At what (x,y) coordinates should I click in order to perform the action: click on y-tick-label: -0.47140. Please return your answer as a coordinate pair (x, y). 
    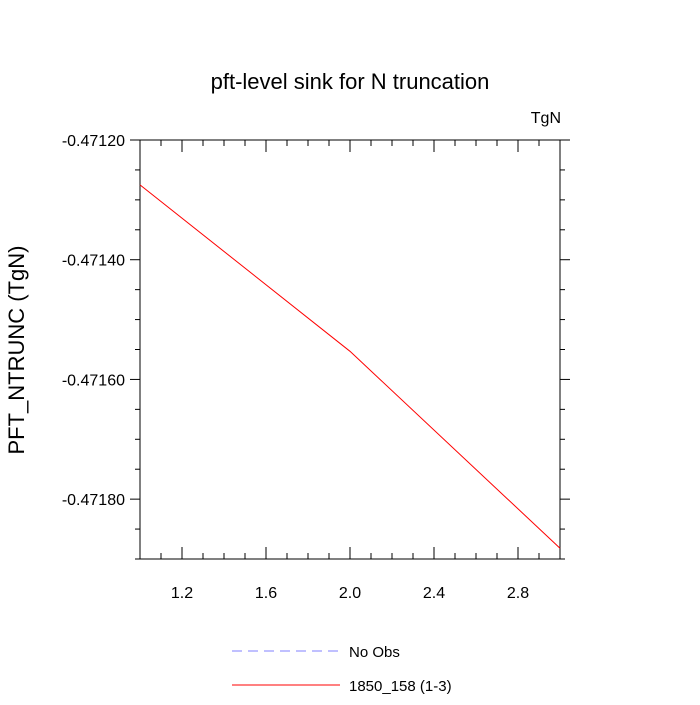
    Looking at the image, I should click on (93, 261).